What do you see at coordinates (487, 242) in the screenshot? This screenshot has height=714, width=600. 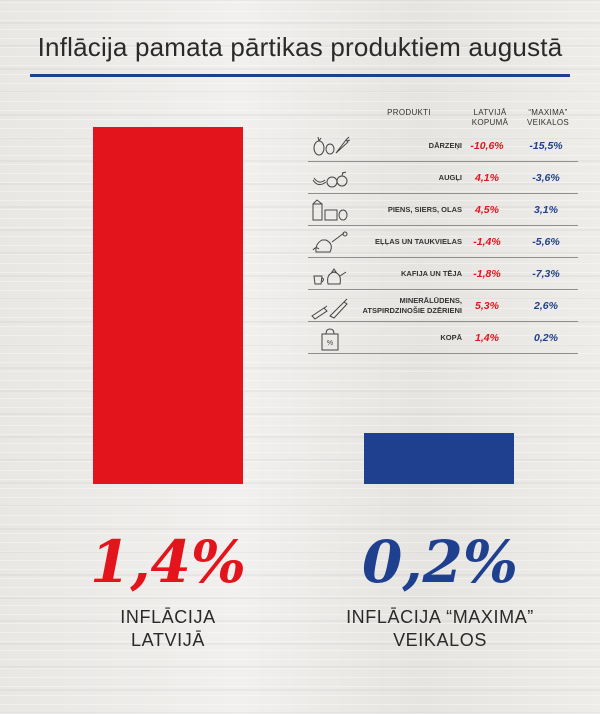 I see `row-latvia-value: -1,4%` at bounding box center [487, 242].